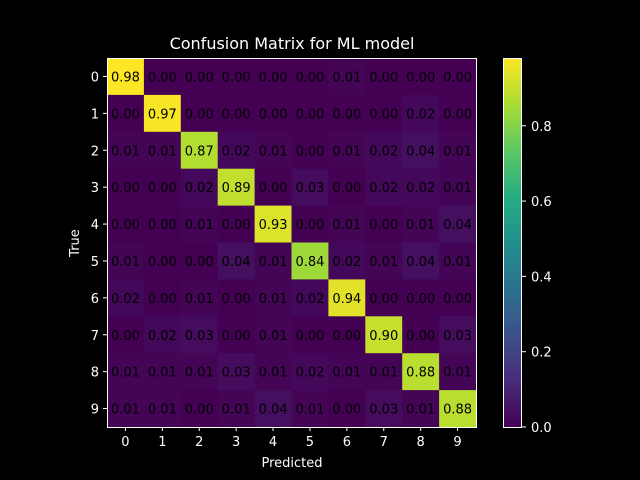 Image resolution: width=640 pixels, height=480 pixels. I want to click on heatmap-cell-r8-c2, so click(199, 372).